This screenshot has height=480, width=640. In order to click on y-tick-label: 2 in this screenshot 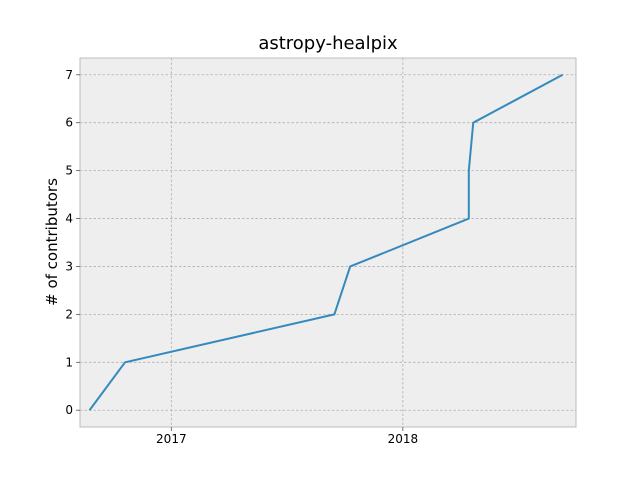, I will do `click(69, 314)`.